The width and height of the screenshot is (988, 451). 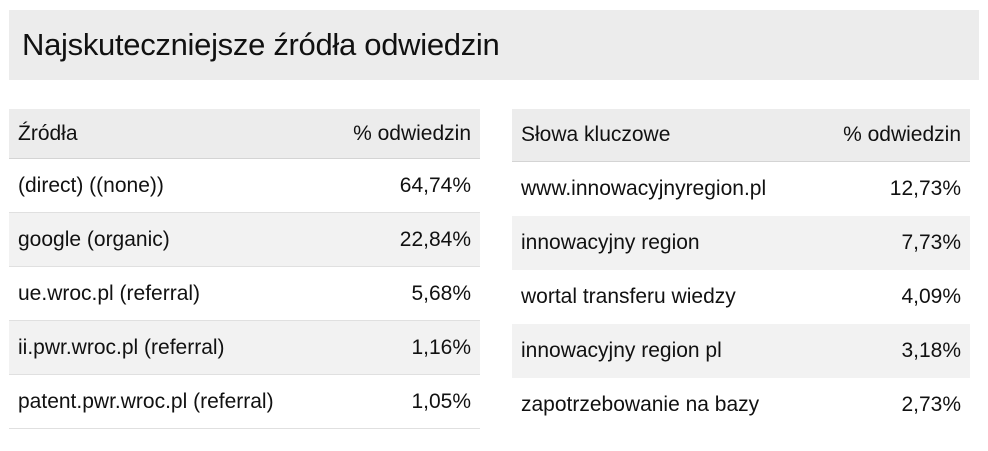 What do you see at coordinates (244, 134) in the screenshot?
I see `sources-table-header: Źródła % odwiedzin` at bounding box center [244, 134].